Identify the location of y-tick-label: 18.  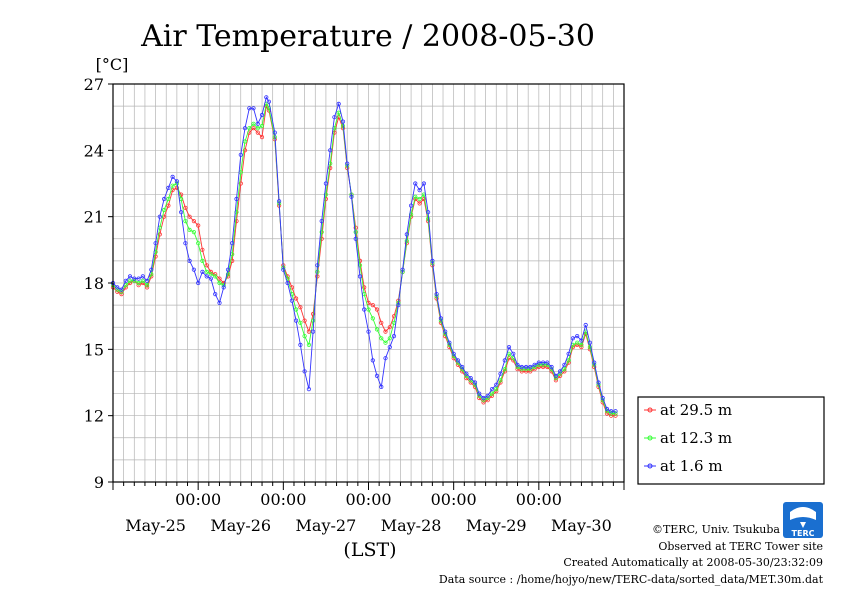
(94, 283).